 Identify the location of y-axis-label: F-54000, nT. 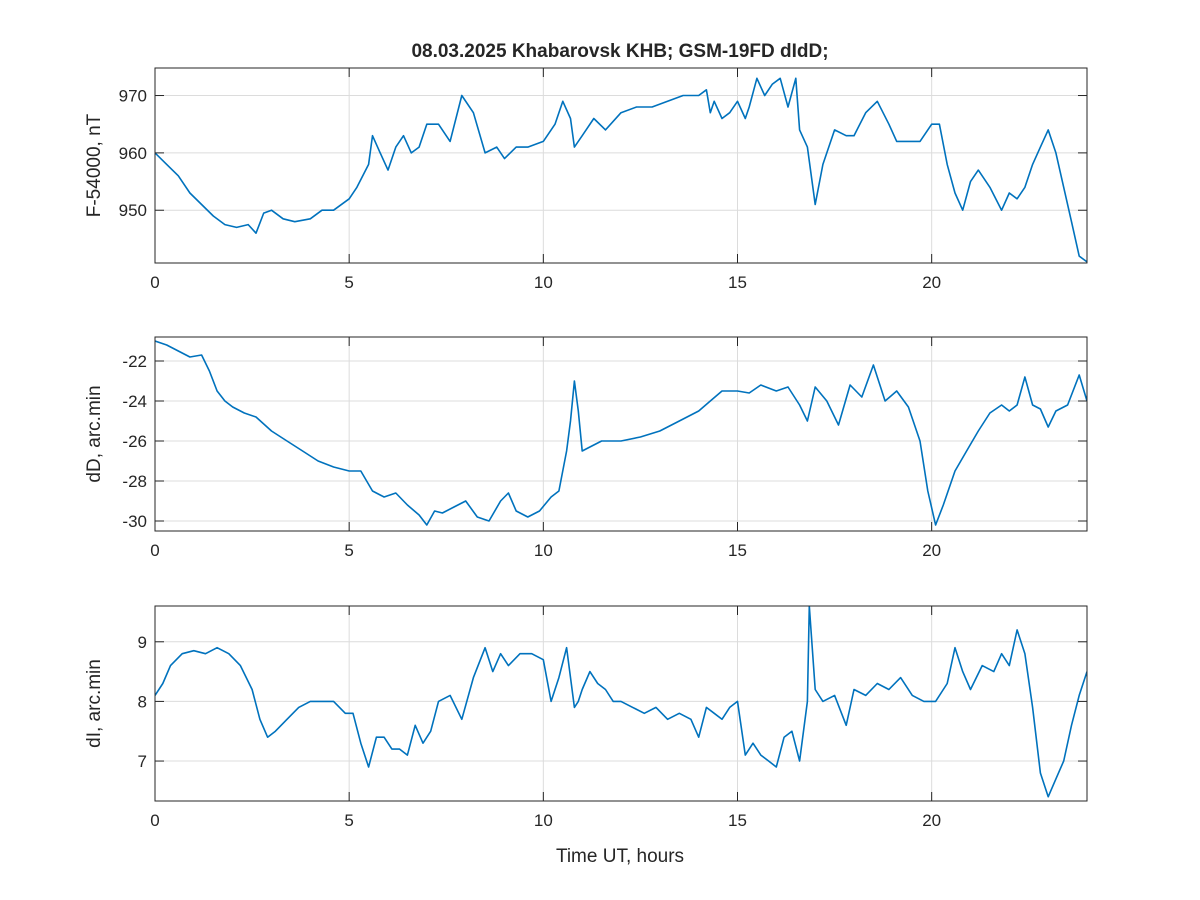
(94, 165).